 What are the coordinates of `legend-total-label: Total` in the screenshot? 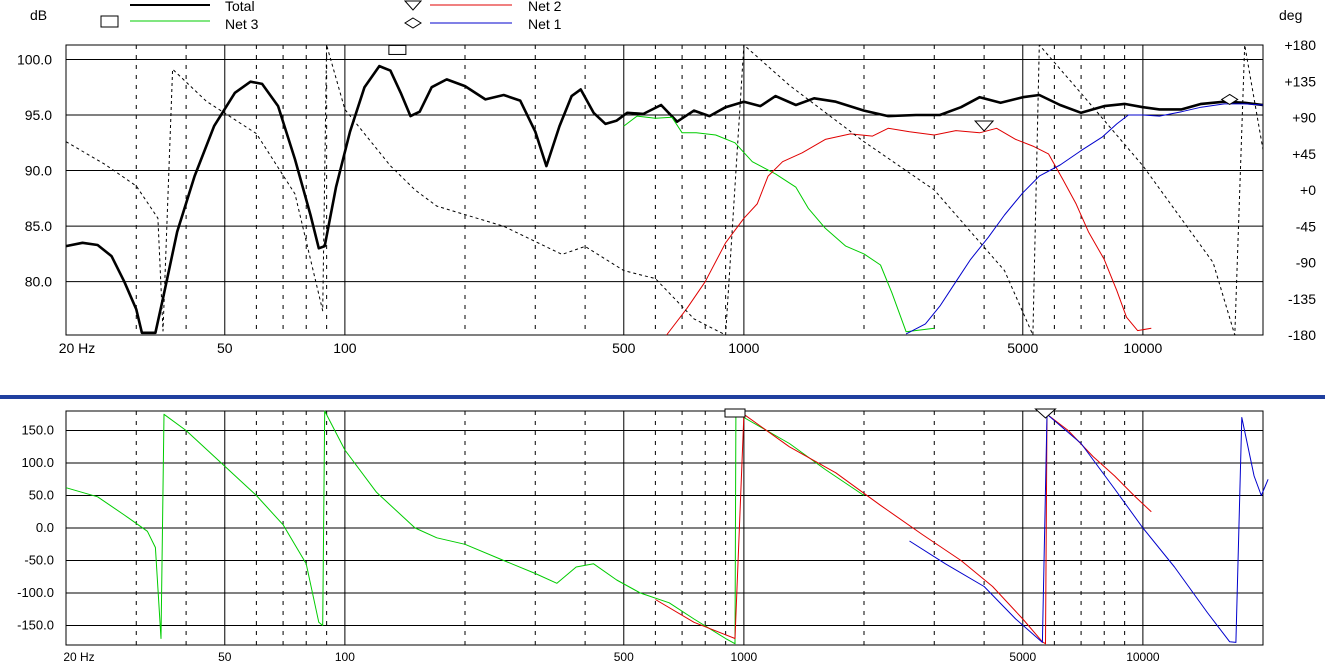 It's located at (240, 7).